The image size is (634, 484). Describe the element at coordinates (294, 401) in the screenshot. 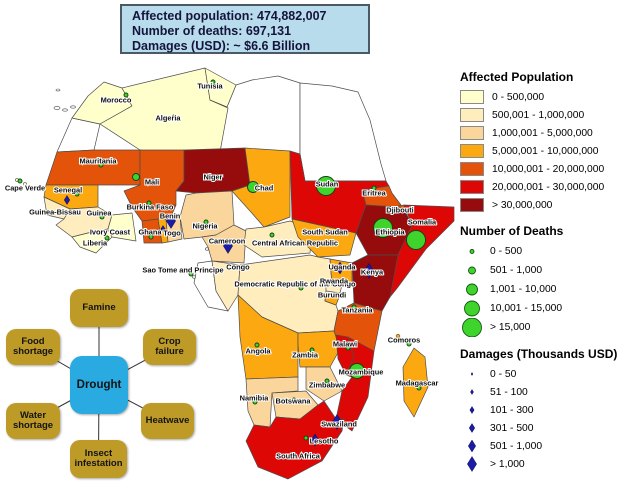

I see `country-label-botswana: Botswana` at that location.